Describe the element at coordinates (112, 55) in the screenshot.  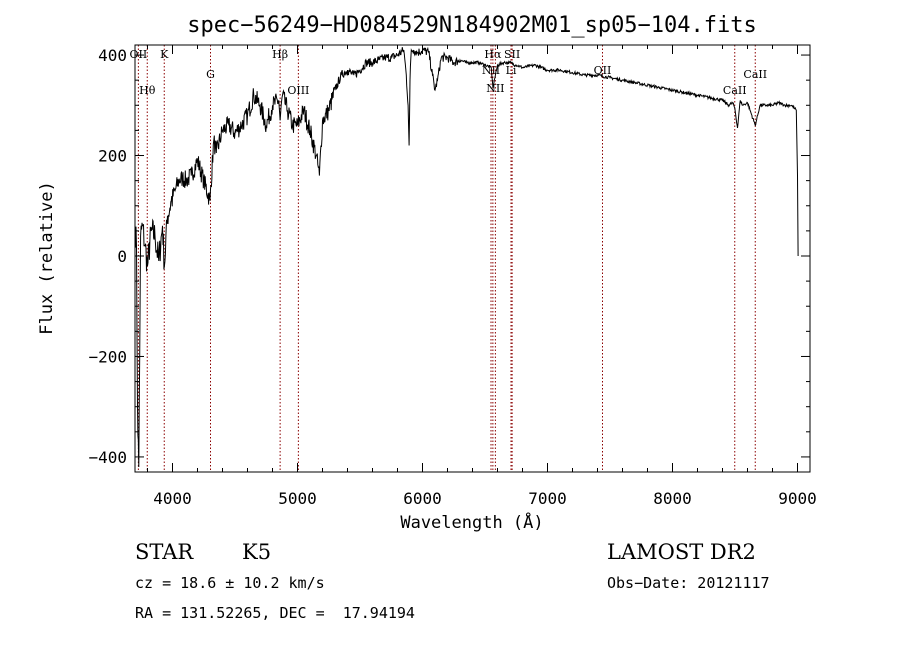
I see `y-tick-label-4: 400` at that location.